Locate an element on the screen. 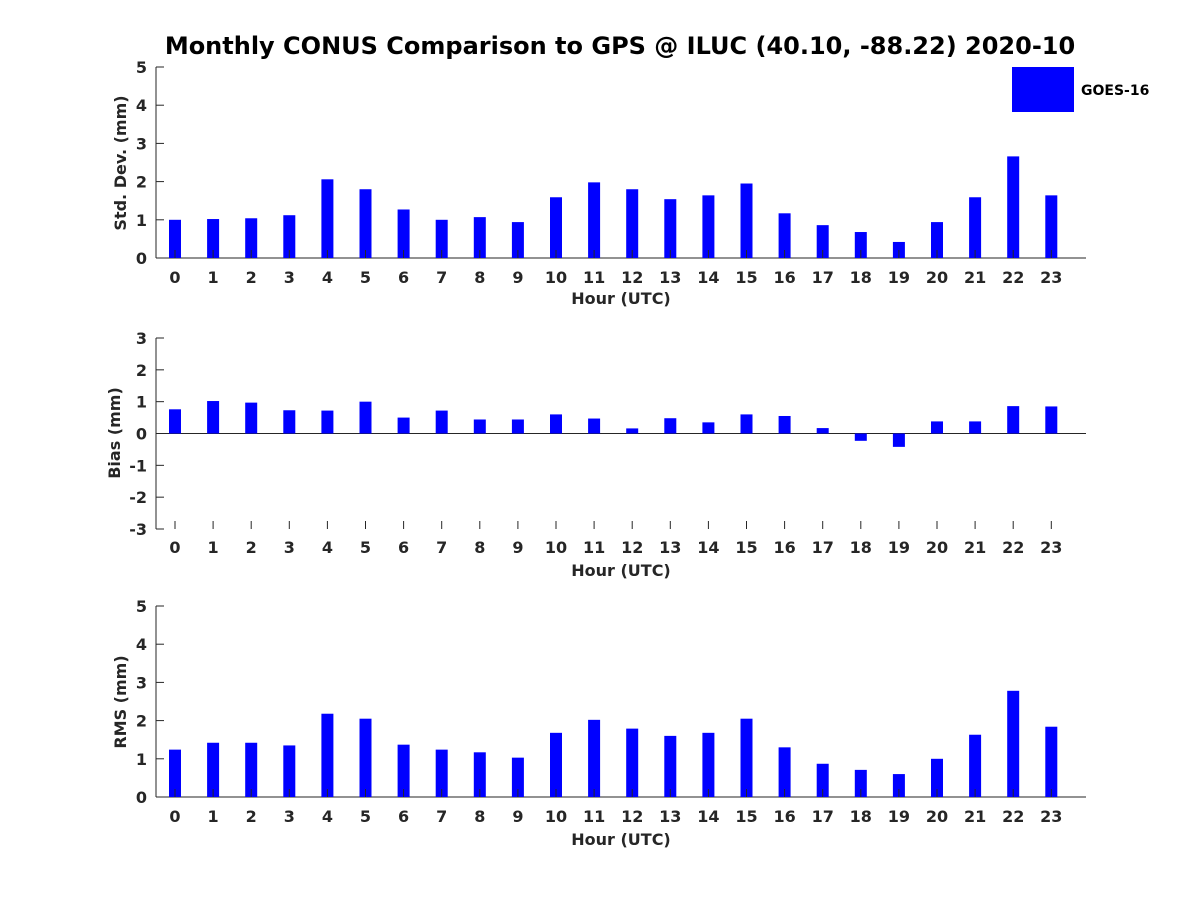 The image size is (1200, 900). x-tick-label: 2 is located at coordinates (251, 547).